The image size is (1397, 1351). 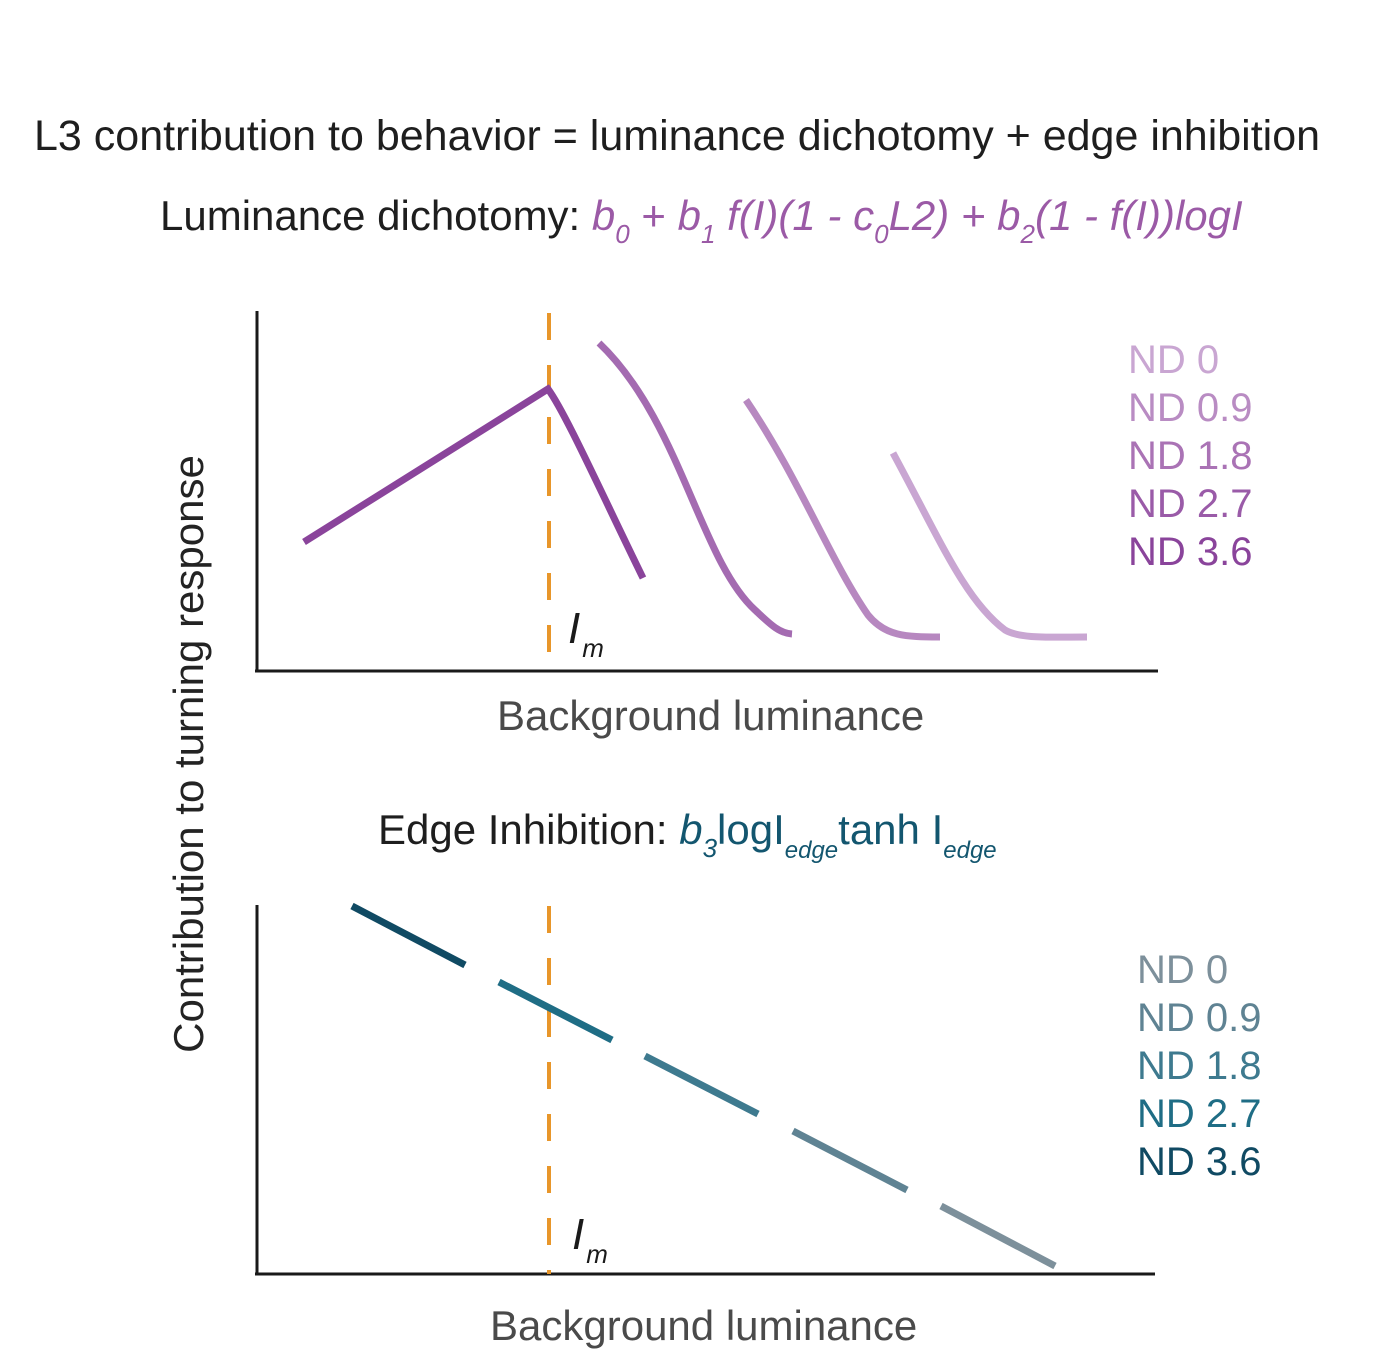 I want to click on legend-bottom: ND 0 ND 0.9 ND 1.8 ND 2.7 ND 3.6, so click(x=1199, y=1066).